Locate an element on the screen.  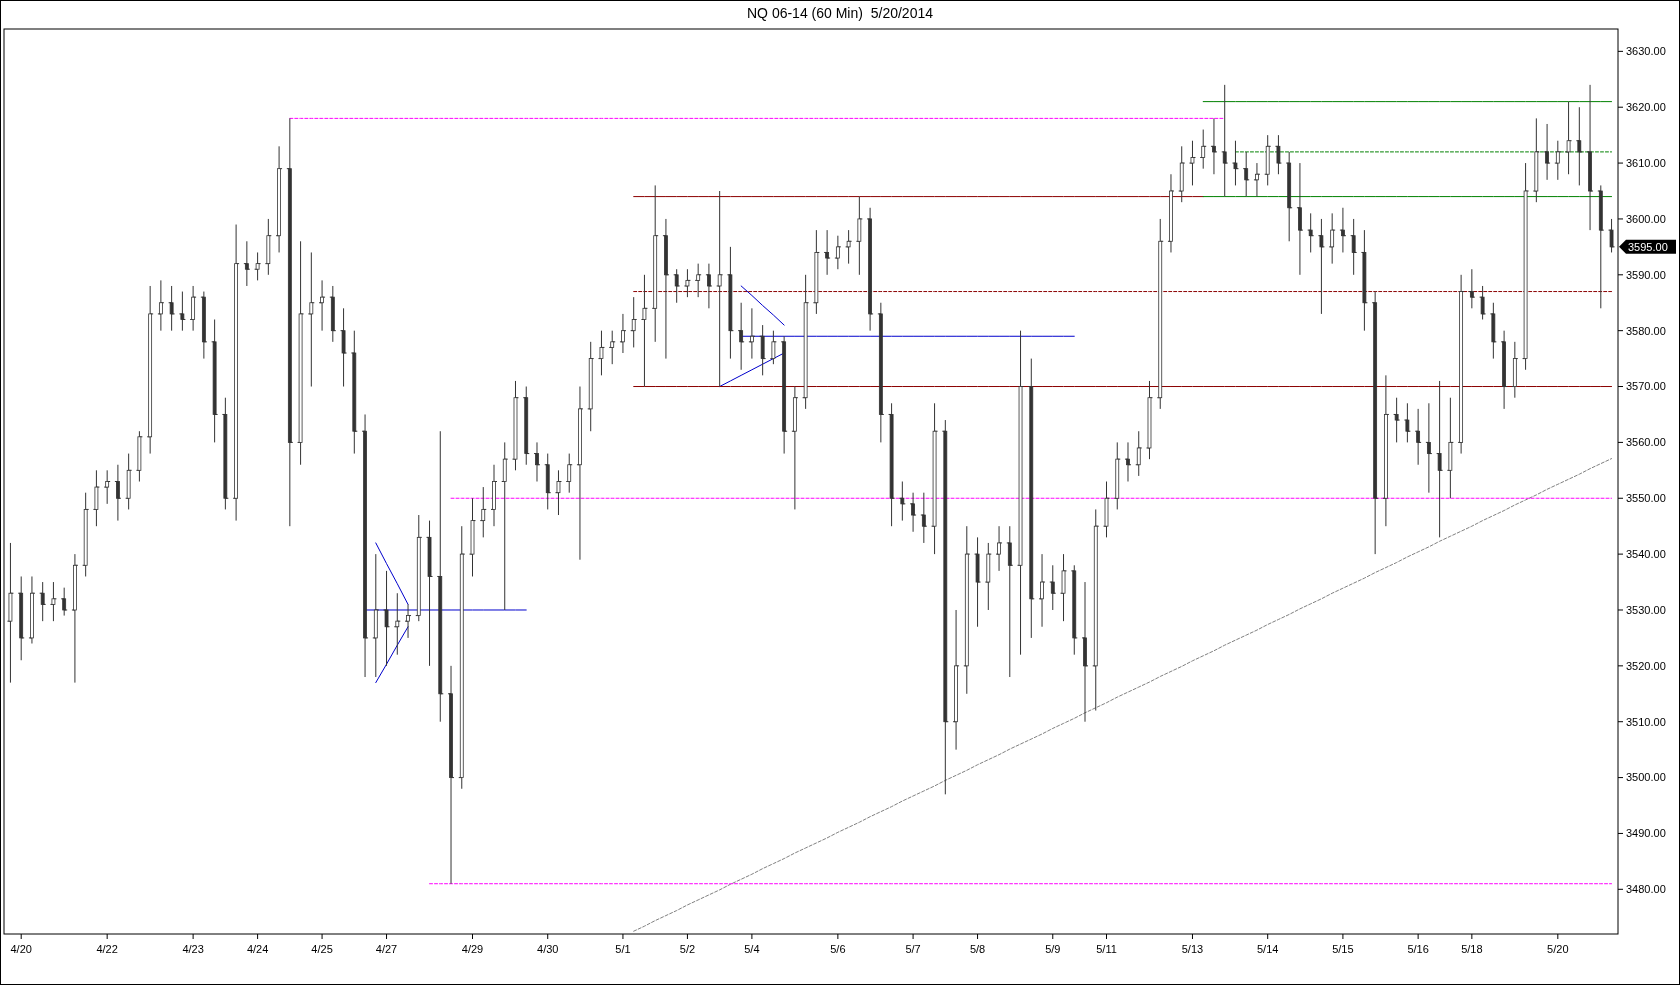
x-tick-label: 5/20 is located at coordinates (1558, 949).